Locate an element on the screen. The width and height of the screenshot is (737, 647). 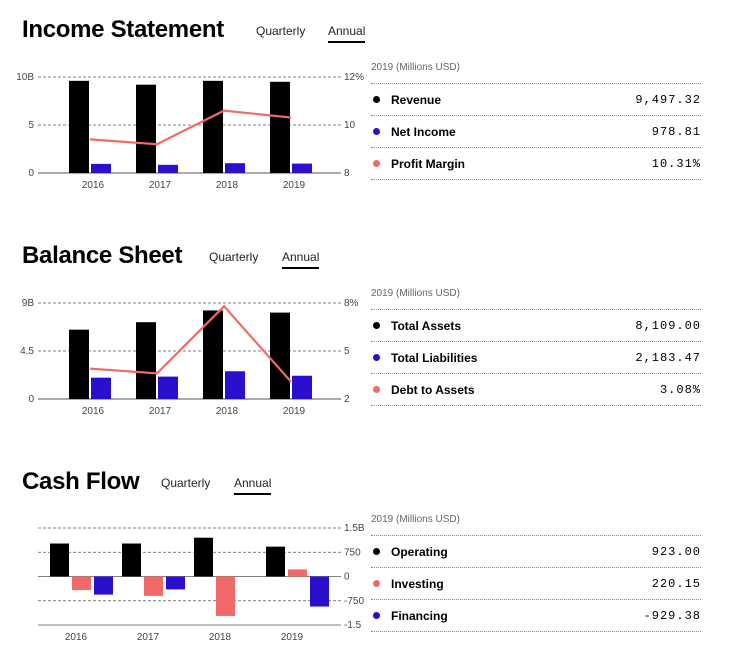
row-value: 10.31% is located at coordinates (676, 163).